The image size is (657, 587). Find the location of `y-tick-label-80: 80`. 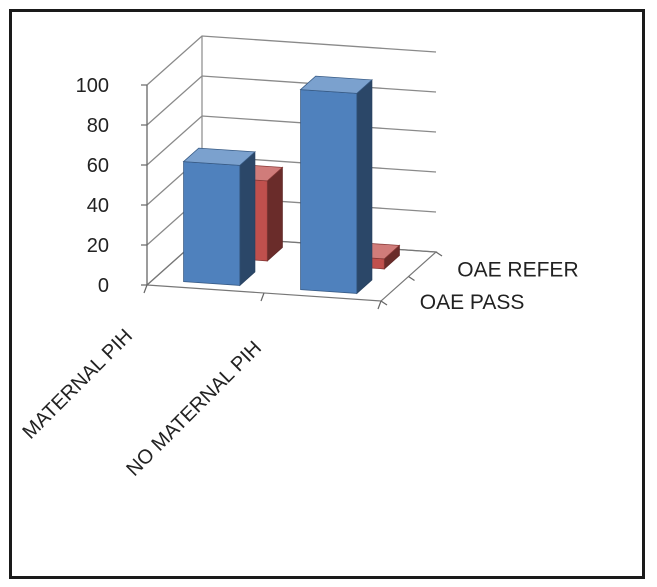

y-tick-label-80: 80 is located at coordinates (98, 126).